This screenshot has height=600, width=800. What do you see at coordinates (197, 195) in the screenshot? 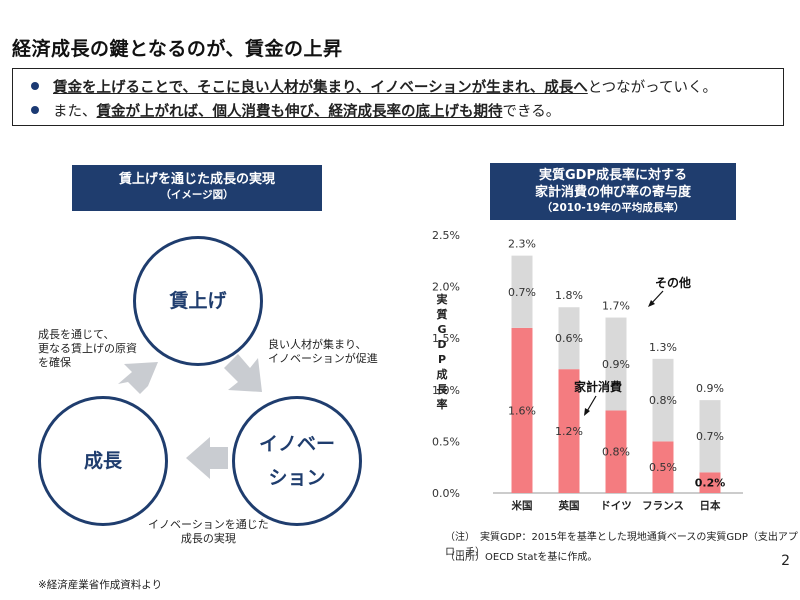
I see `cycle-banner-subtitle: （イメージ図）` at bounding box center [197, 195].